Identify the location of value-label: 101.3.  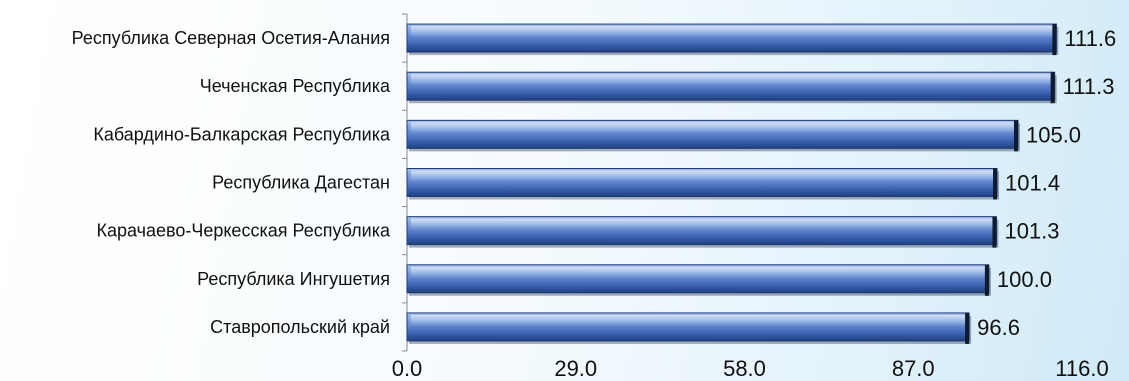
(1031, 231).